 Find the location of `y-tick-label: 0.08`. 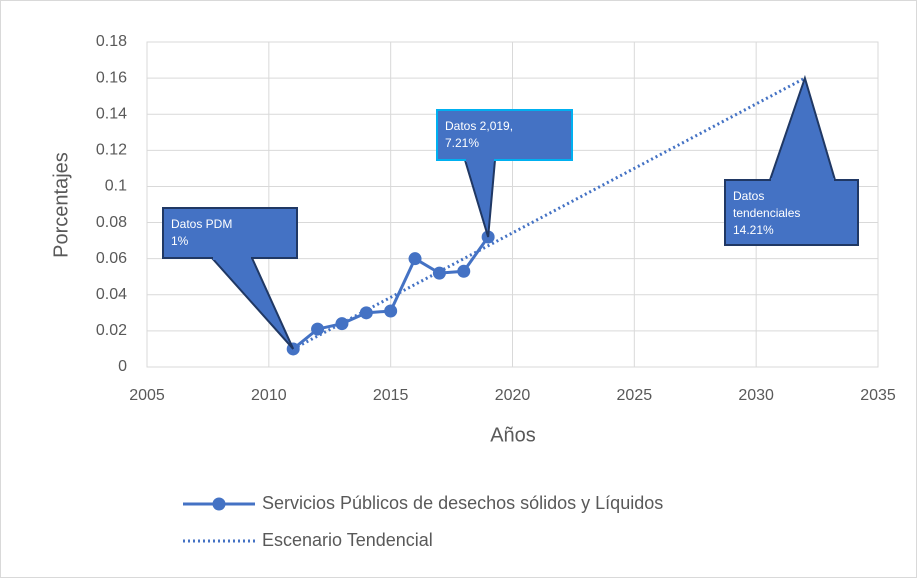

y-tick-label: 0.08 is located at coordinates (111, 222).